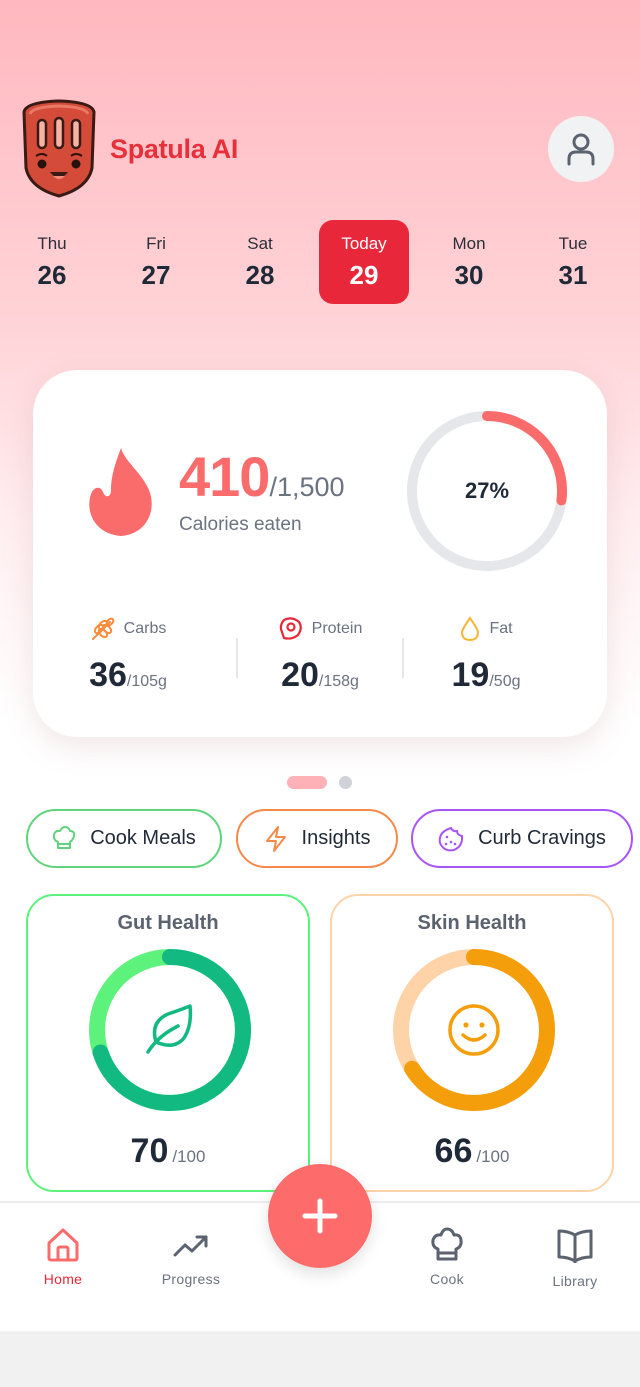  I want to click on date-num: 30, so click(469, 275).